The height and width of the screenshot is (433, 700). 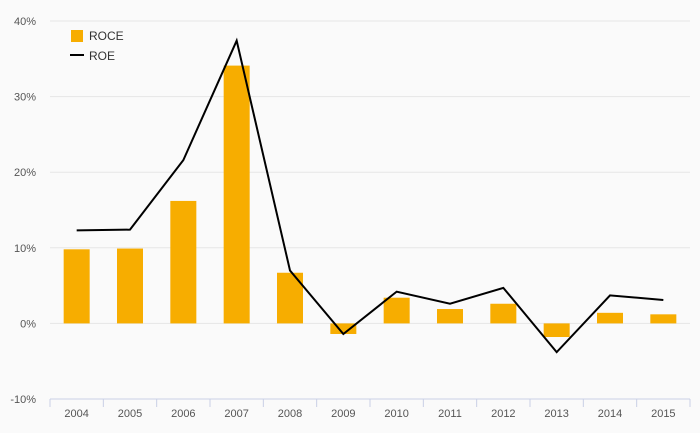 What do you see at coordinates (76, 414) in the screenshot?
I see `x-tick-label: 2004` at bounding box center [76, 414].